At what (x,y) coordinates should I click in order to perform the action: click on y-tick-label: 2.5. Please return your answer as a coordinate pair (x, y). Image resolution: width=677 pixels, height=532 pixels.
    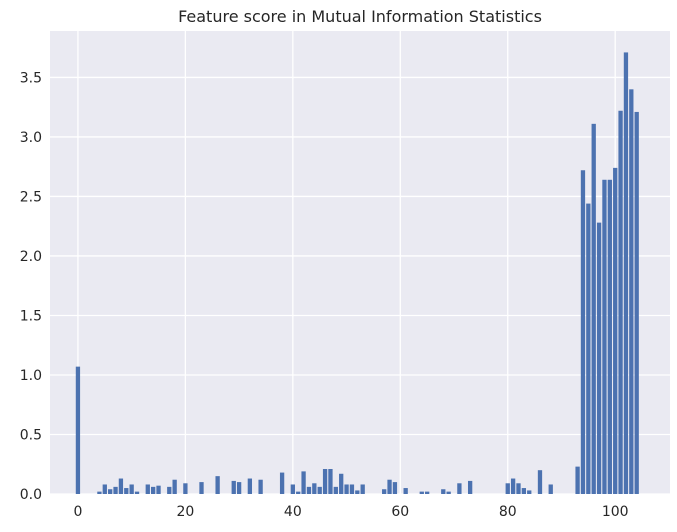
    Looking at the image, I should click on (31, 197).